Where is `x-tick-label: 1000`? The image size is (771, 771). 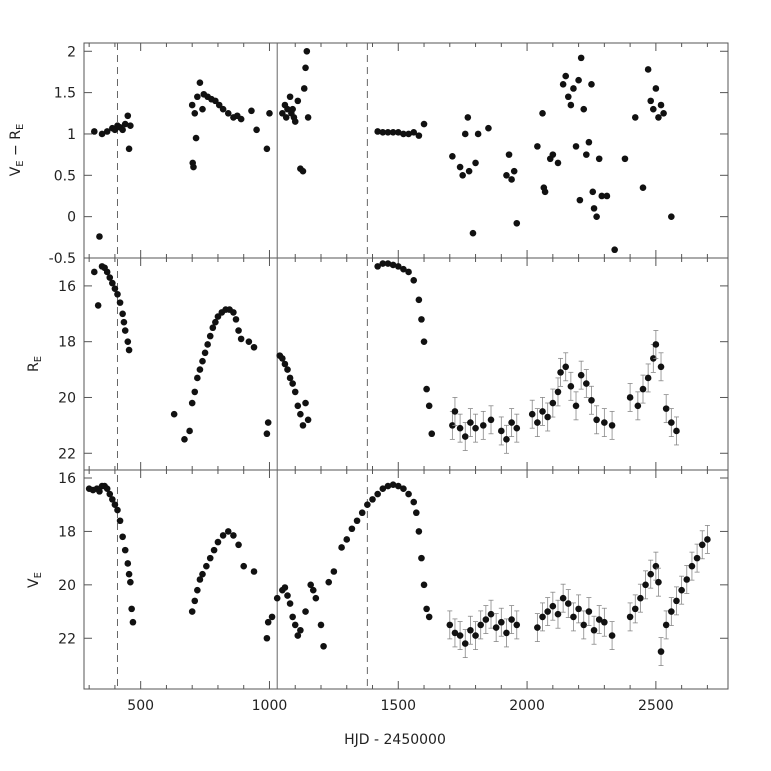 x-tick-label: 1000 is located at coordinates (270, 706).